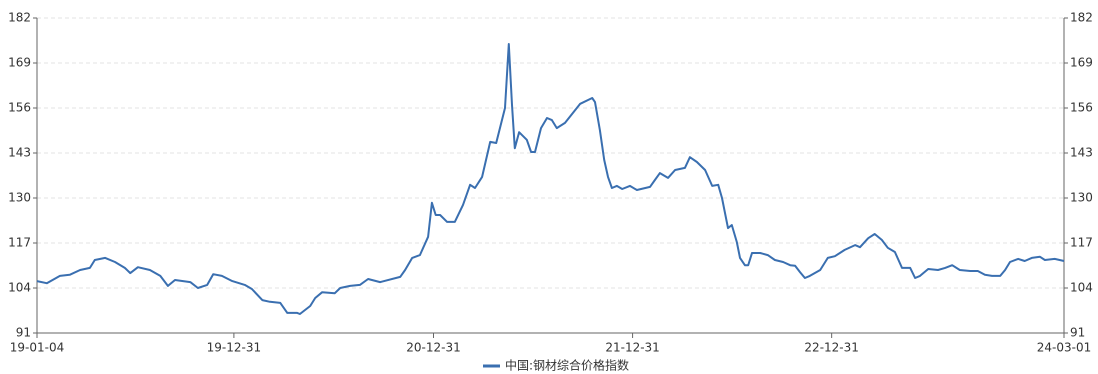  Describe the element at coordinates (567, 365) in the screenshot. I see `legend-label: 中国:钢材综合价格指数` at that location.